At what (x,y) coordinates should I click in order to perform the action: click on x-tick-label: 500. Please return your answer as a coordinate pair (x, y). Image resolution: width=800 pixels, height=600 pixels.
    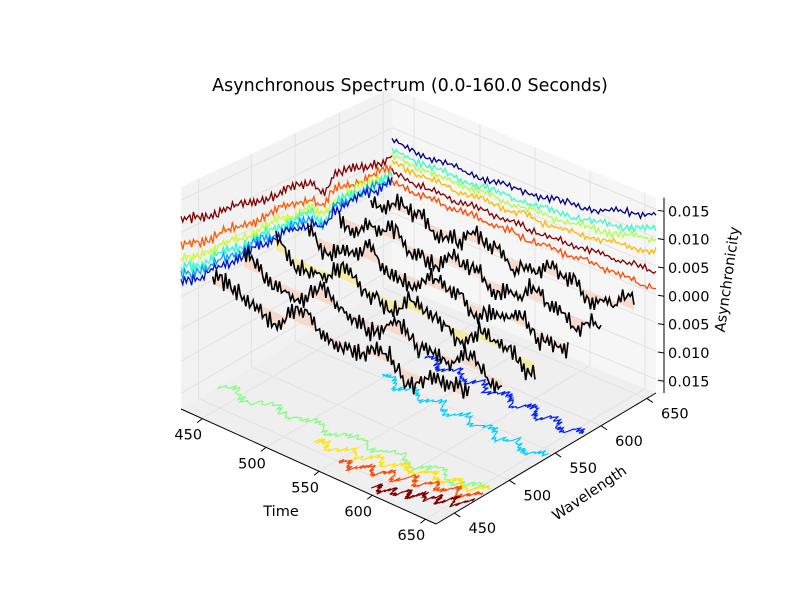
    Looking at the image, I should click on (252, 464).